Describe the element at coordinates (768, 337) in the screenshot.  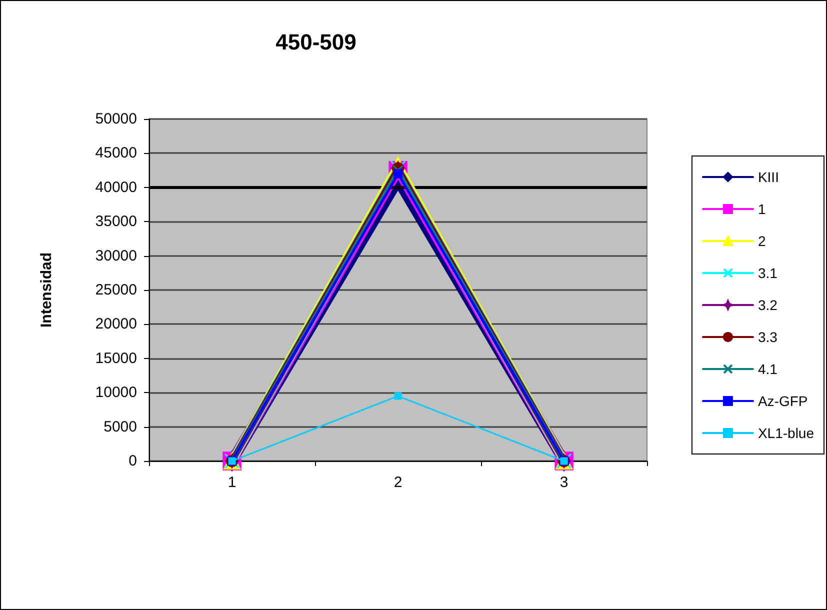
I see `legend-label: 3.3` at that location.